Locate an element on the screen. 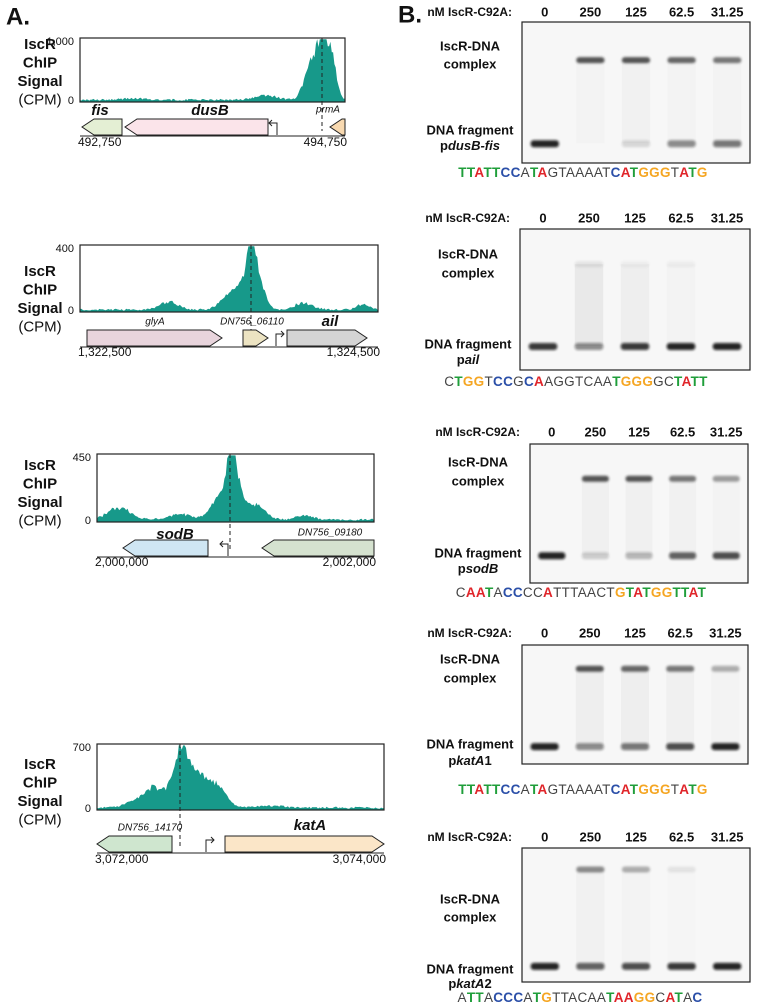 The width and height of the screenshot is (760, 1007). coordinate-start: 1,322,500 is located at coordinates (105, 352).